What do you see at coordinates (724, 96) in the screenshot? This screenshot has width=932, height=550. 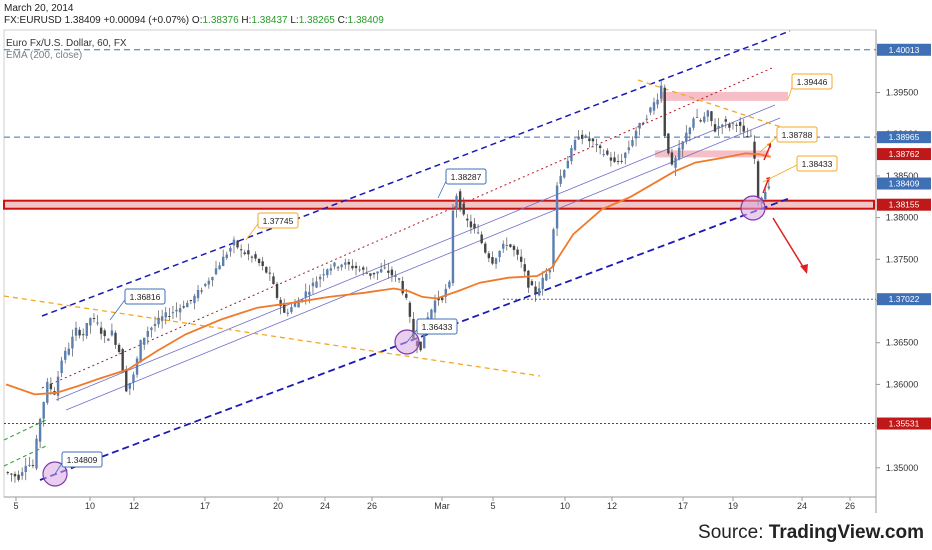 I see `resistance-zone` at bounding box center [724, 96].